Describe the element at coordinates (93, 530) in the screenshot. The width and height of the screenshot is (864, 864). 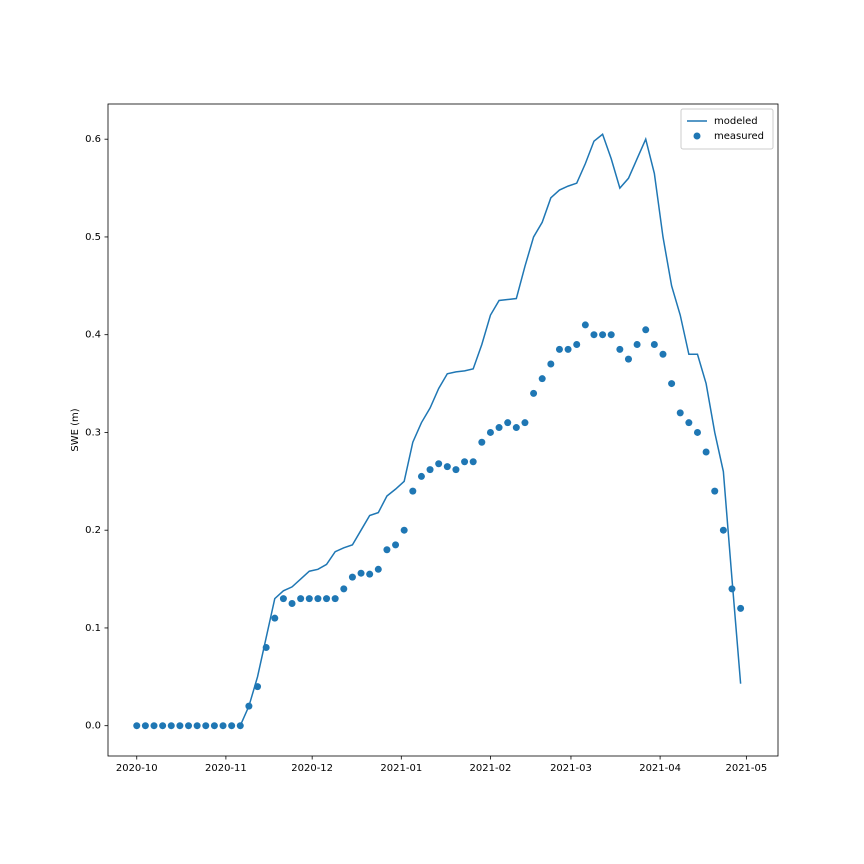
I see `y-tick-label: 0.2` at that location.